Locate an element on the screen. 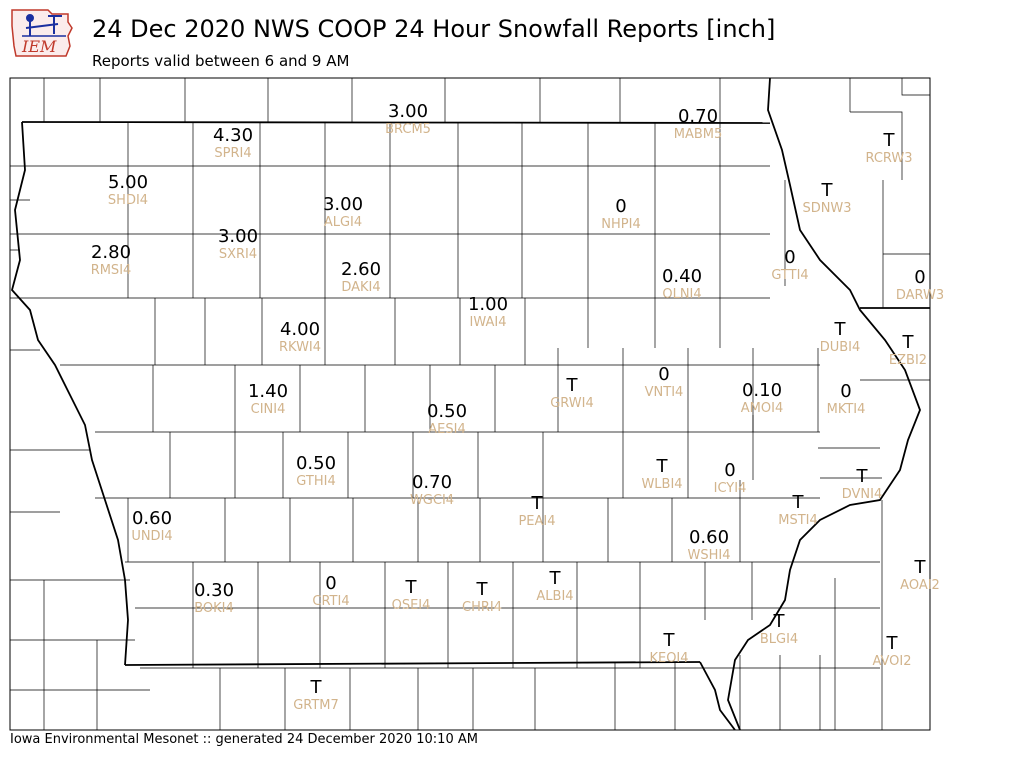 The width and height of the screenshot is (1024, 768). station-id: OLNI4 is located at coordinates (681, 294).